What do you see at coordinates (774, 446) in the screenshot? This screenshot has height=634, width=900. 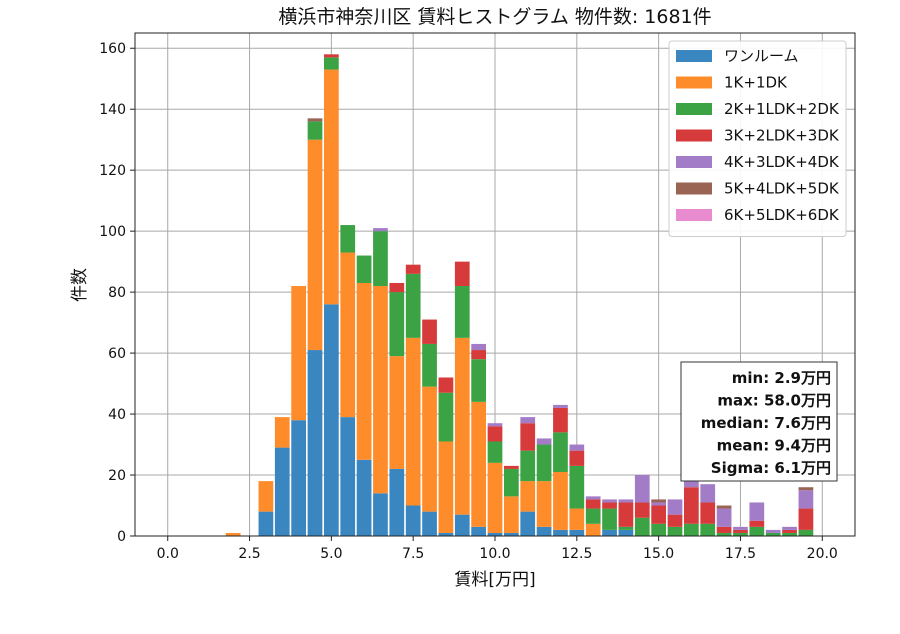 I see `stats-line: mean: 9.4万円` at bounding box center [774, 446].